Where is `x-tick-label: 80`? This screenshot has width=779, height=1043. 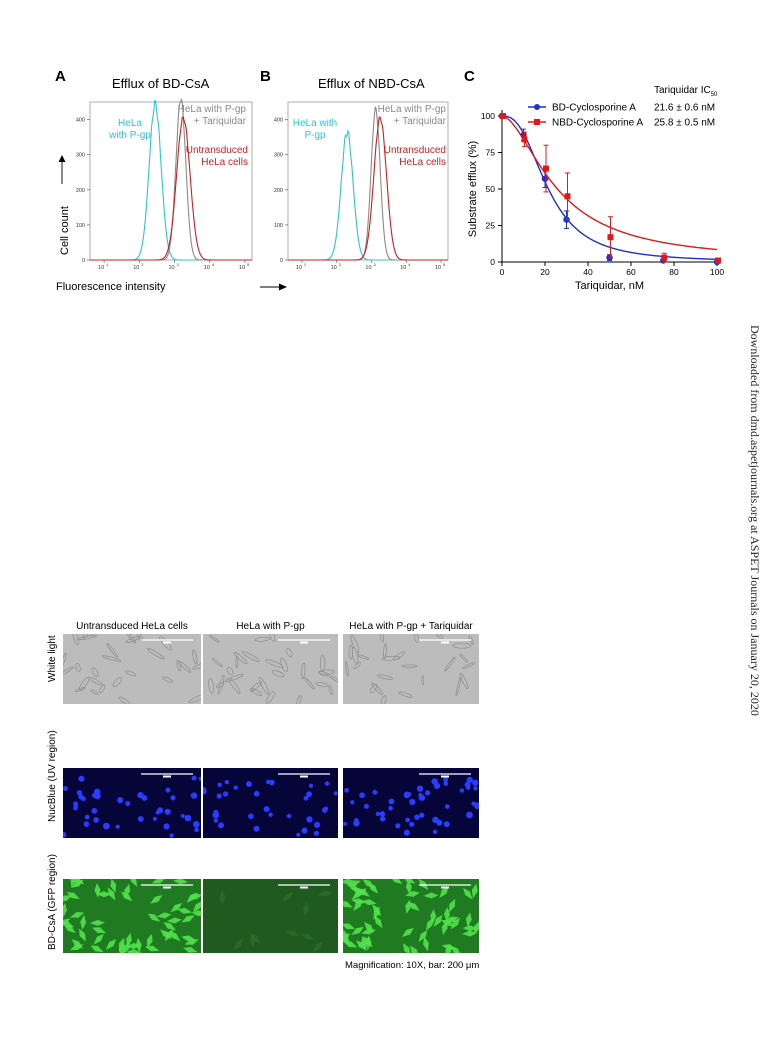 x-tick-label: 80 is located at coordinates (674, 272).